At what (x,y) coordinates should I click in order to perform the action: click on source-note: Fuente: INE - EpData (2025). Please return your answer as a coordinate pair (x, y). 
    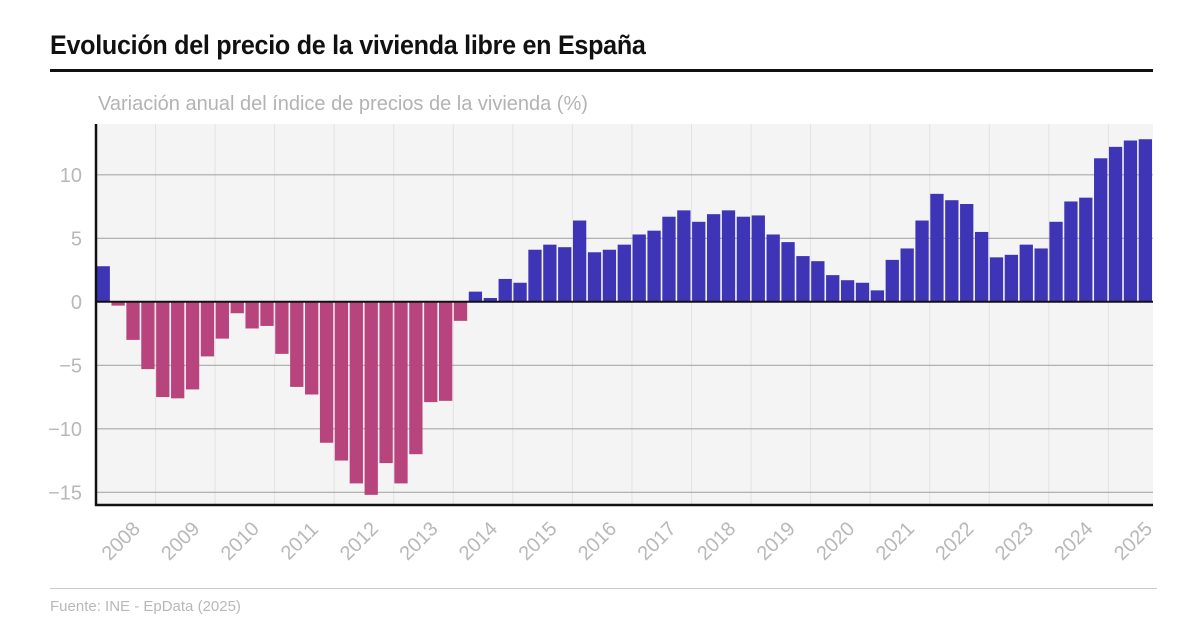
    Looking at the image, I should click on (145, 606).